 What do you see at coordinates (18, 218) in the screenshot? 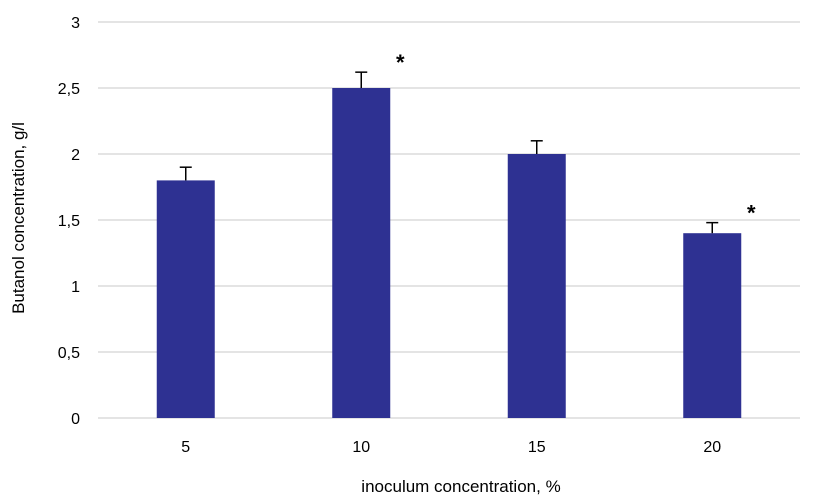
I see `y-axis-label: Butanol concentration, g/l` at bounding box center [18, 218].